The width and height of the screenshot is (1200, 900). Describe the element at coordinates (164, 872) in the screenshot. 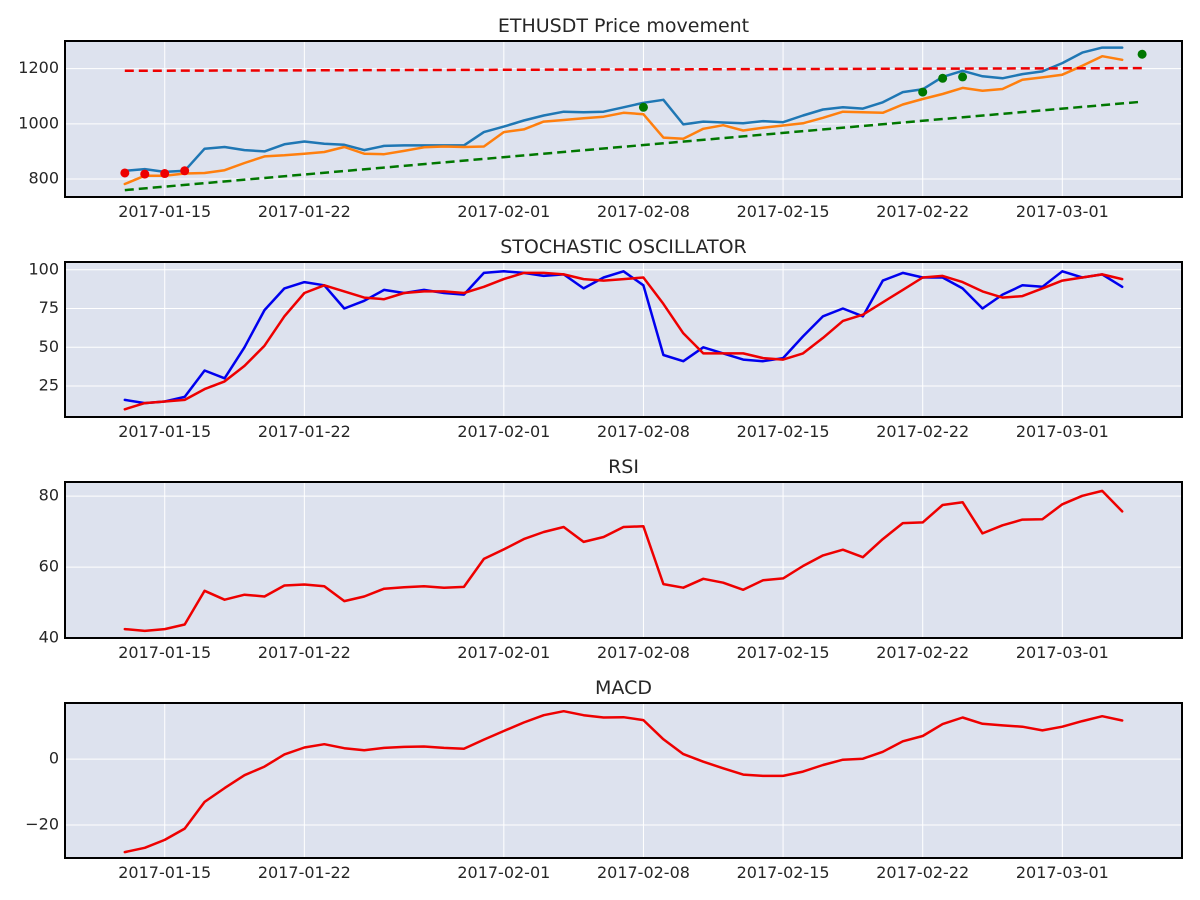

I see `macd-x-tick-label: 2017-01-15` at that location.